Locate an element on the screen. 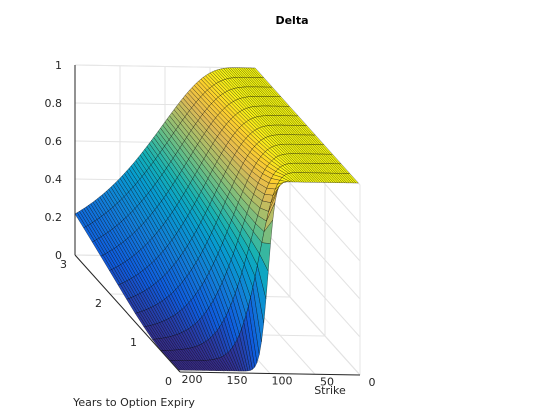 The width and height of the screenshot is (560, 420). z-tick-label: 1 is located at coordinates (58, 65).